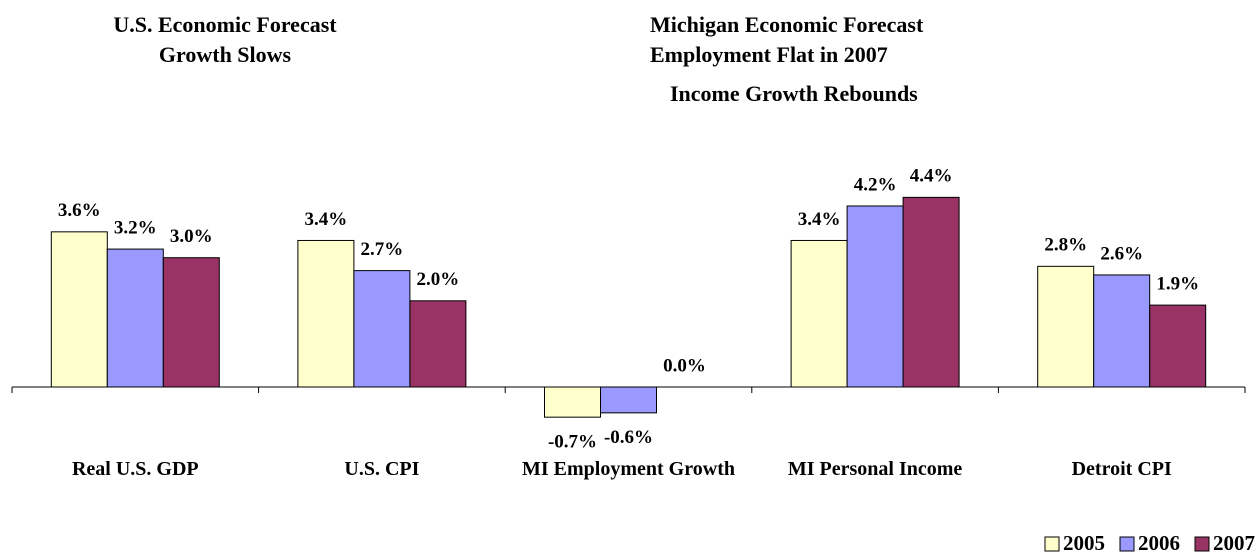  What do you see at coordinates (135, 469) in the screenshot?
I see `x-tick-label: Real U.S. GDP` at bounding box center [135, 469].